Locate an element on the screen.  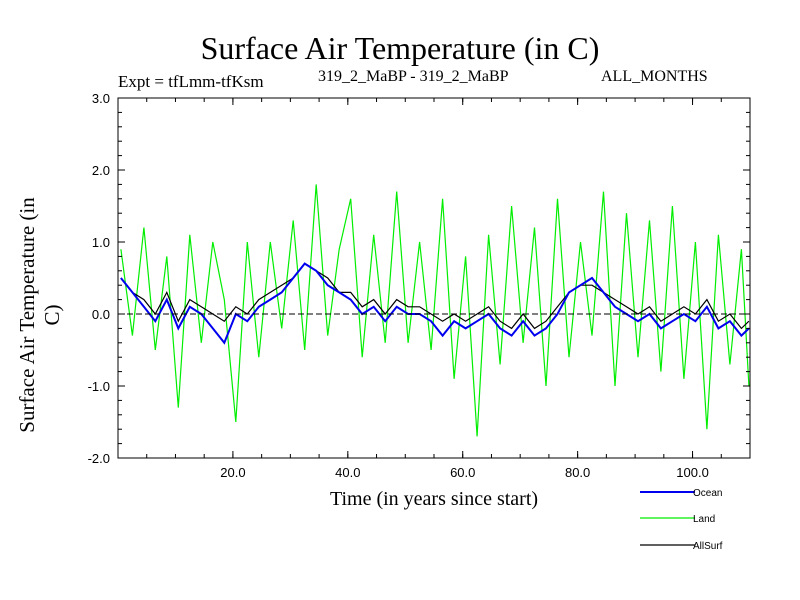
chart-title: Surface Air Temperature (in C) is located at coordinates (400, 48).